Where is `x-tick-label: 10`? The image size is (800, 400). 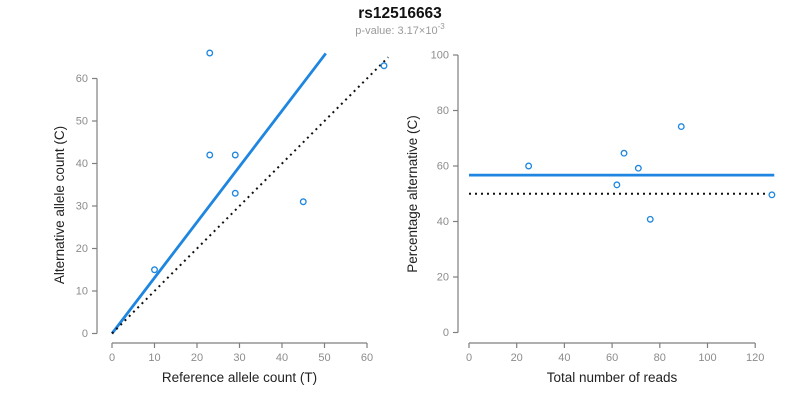
x-tick-label: 10 is located at coordinates (154, 358).